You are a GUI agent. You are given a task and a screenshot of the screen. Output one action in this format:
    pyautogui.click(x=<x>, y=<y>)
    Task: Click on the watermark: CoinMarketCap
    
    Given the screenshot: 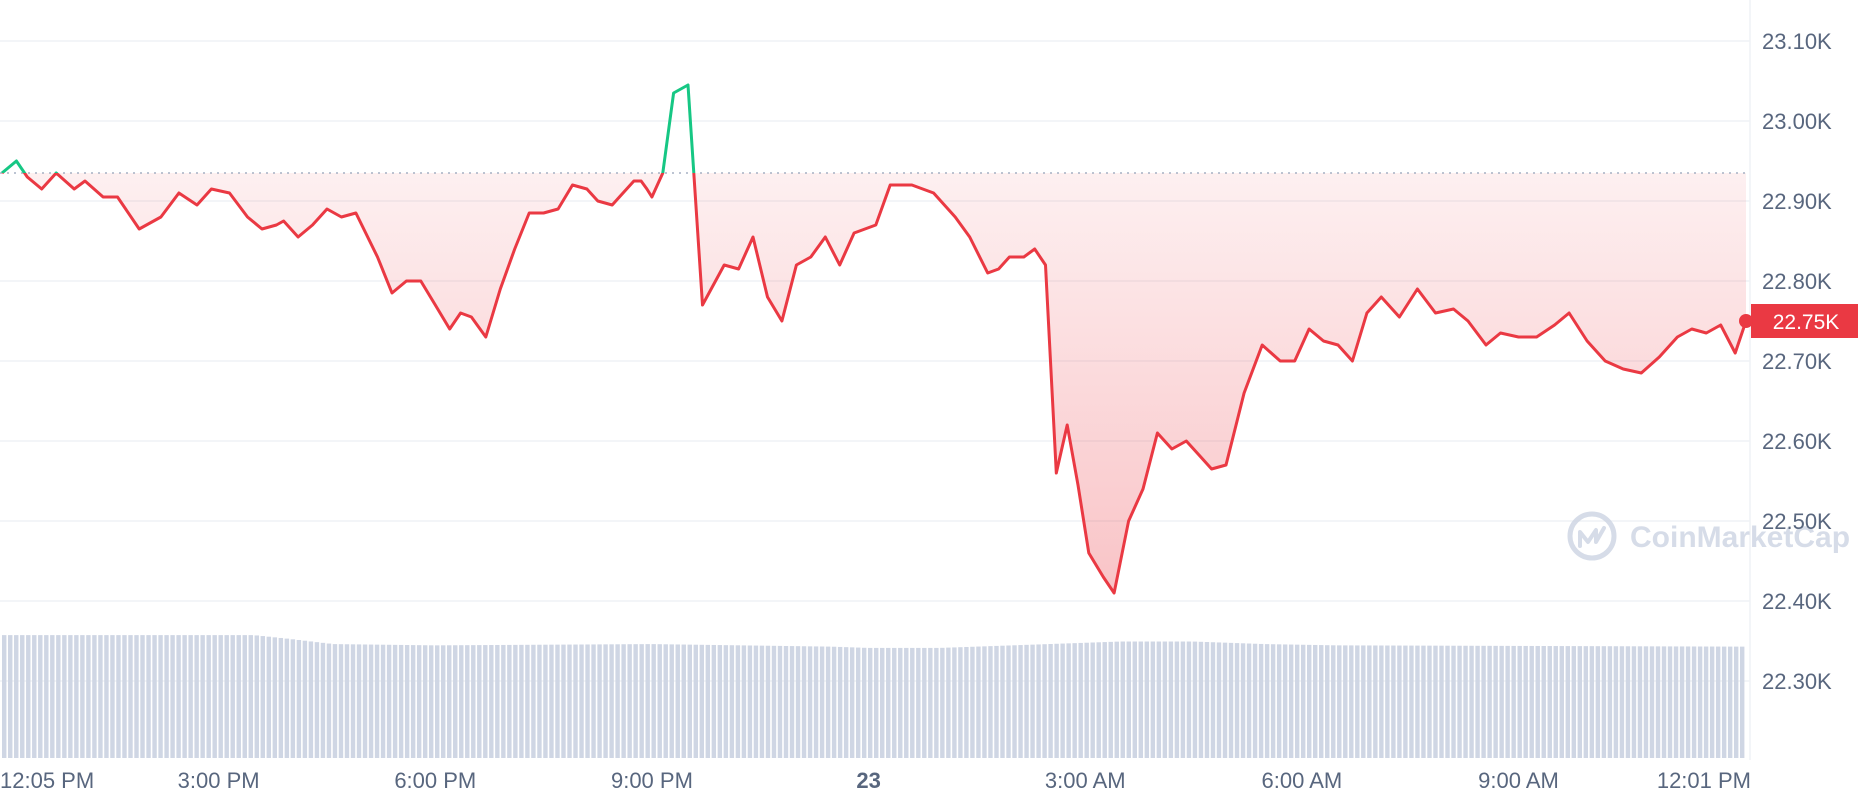 What is the action you would take?
    pyautogui.click(x=1708, y=536)
    